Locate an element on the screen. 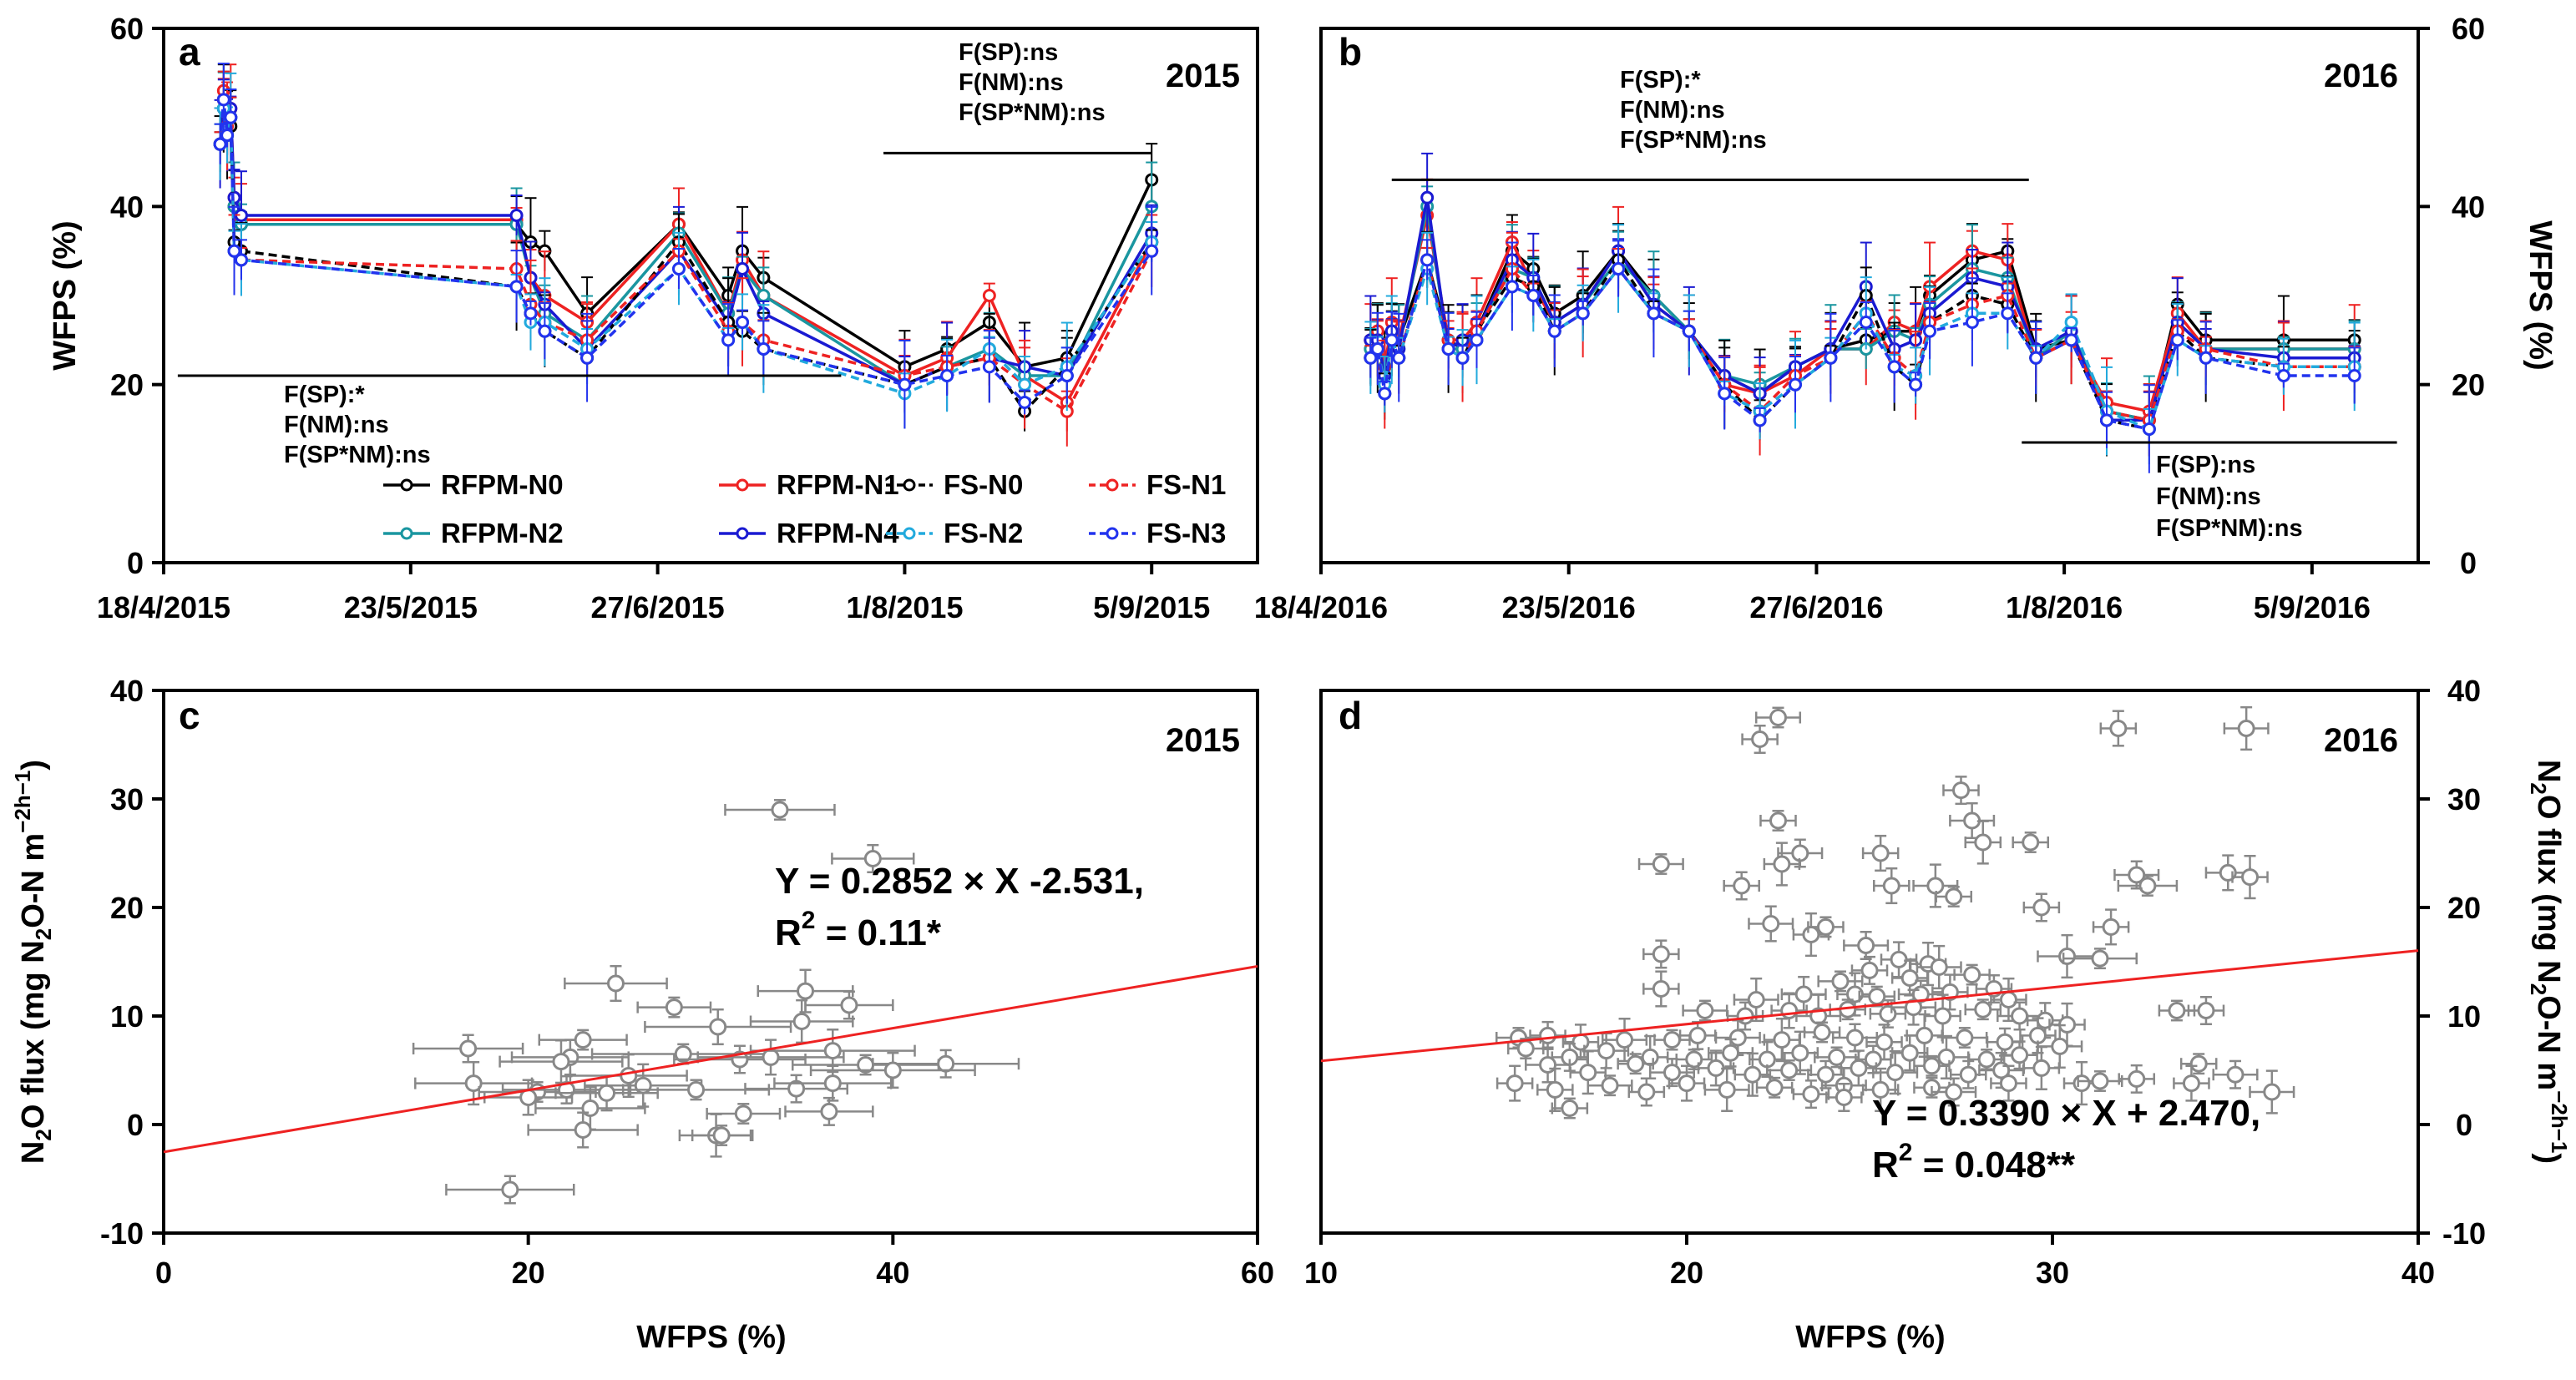 The height and width of the screenshot is (1380, 2576). r2-superscript: 2 is located at coordinates (1906, 1153).